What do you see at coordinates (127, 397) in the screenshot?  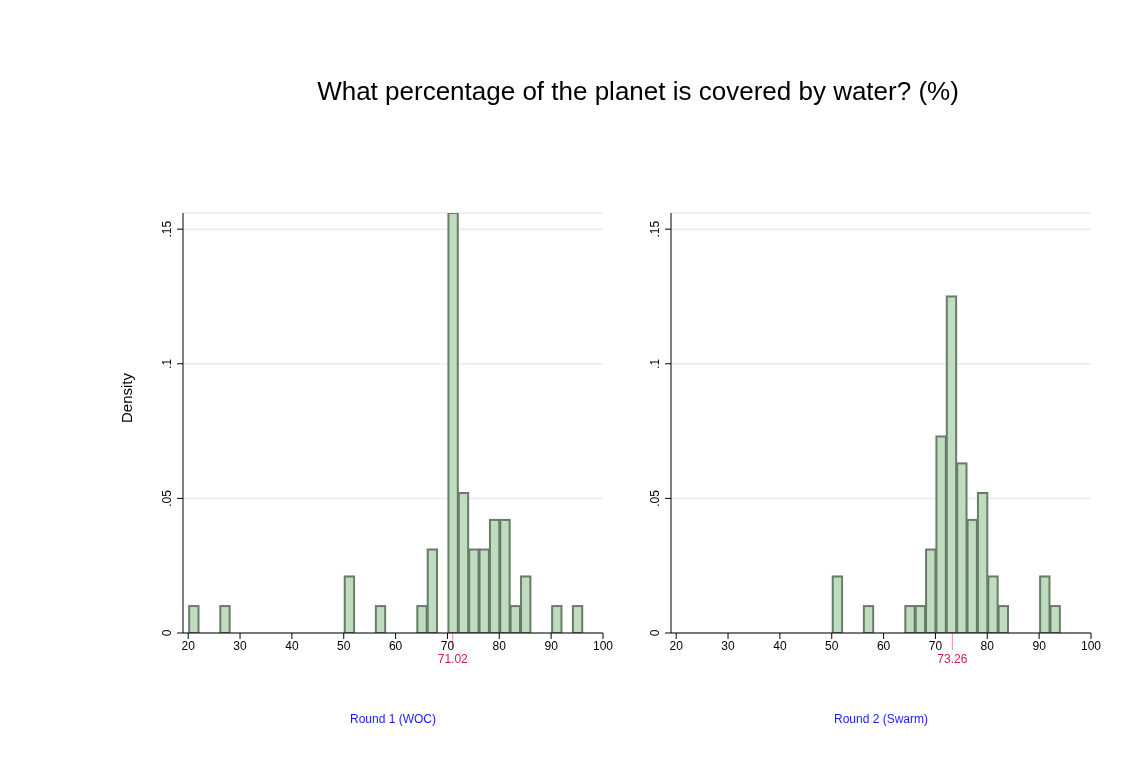 I see `y-axis-title: Density` at bounding box center [127, 397].